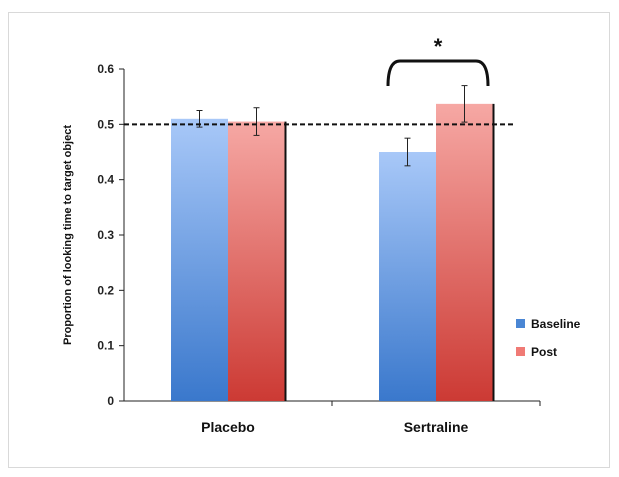 This screenshot has width=619, height=477. What do you see at coordinates (436, 427) in the screenshot?
I see `category-label: Sertraline` at bounding box center [436, 427].